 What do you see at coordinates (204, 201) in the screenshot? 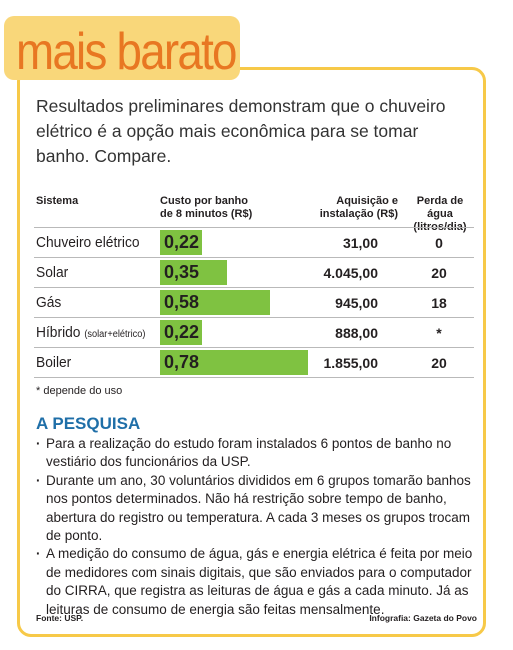
I see `header-custo-line1: Custo por banho` at bounding box center [204, 201].